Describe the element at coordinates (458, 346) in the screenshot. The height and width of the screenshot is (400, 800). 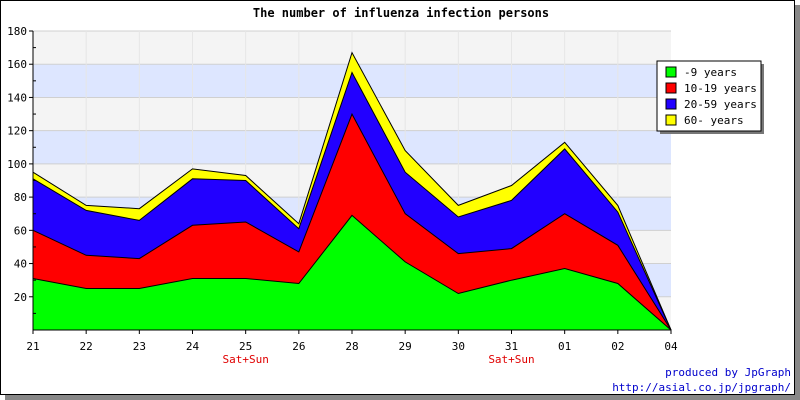
I see `x-tick-label: 30` at that location.